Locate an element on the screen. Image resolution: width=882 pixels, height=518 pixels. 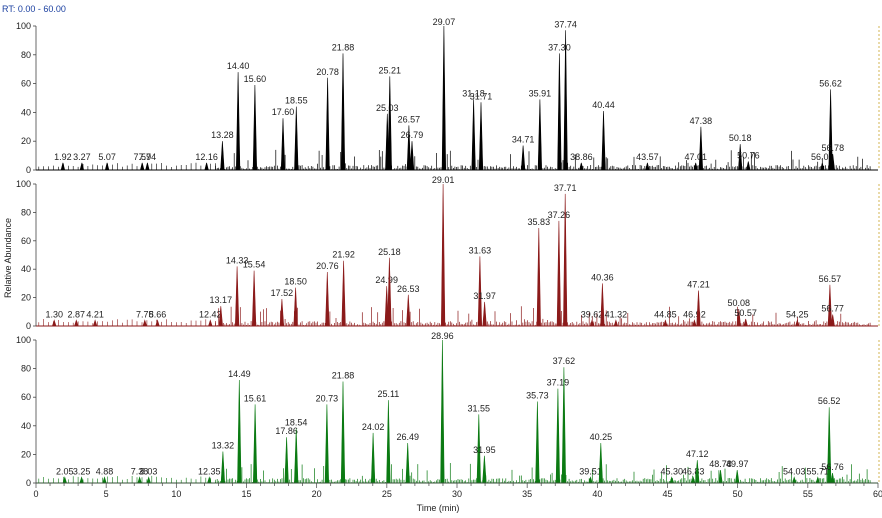
peak-label: 4.88 is located at coordinates (105, 471).